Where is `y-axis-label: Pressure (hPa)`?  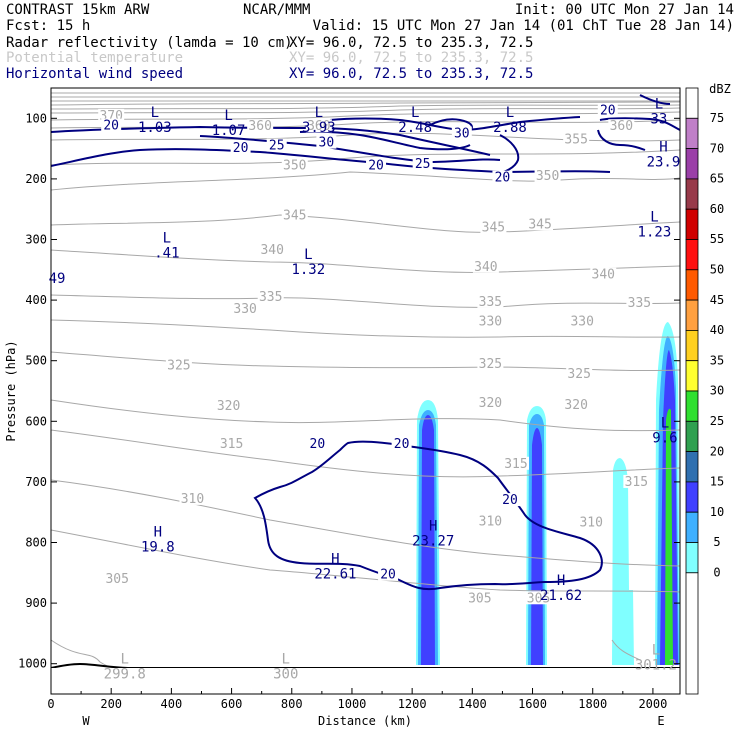
y-axis-label: Pressure (hPa) is located at coordinates (11, 390).